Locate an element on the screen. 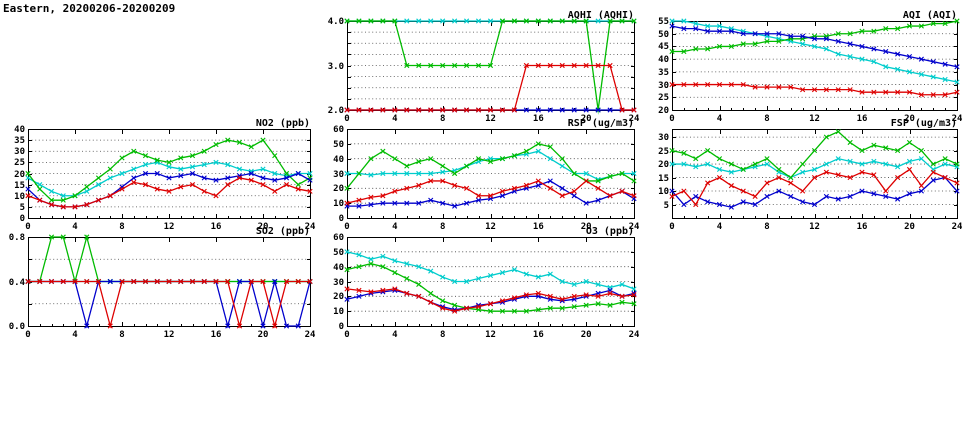 This screenshot has height=447, width=975. chart-aqhi is located at coordinates (480, 67).